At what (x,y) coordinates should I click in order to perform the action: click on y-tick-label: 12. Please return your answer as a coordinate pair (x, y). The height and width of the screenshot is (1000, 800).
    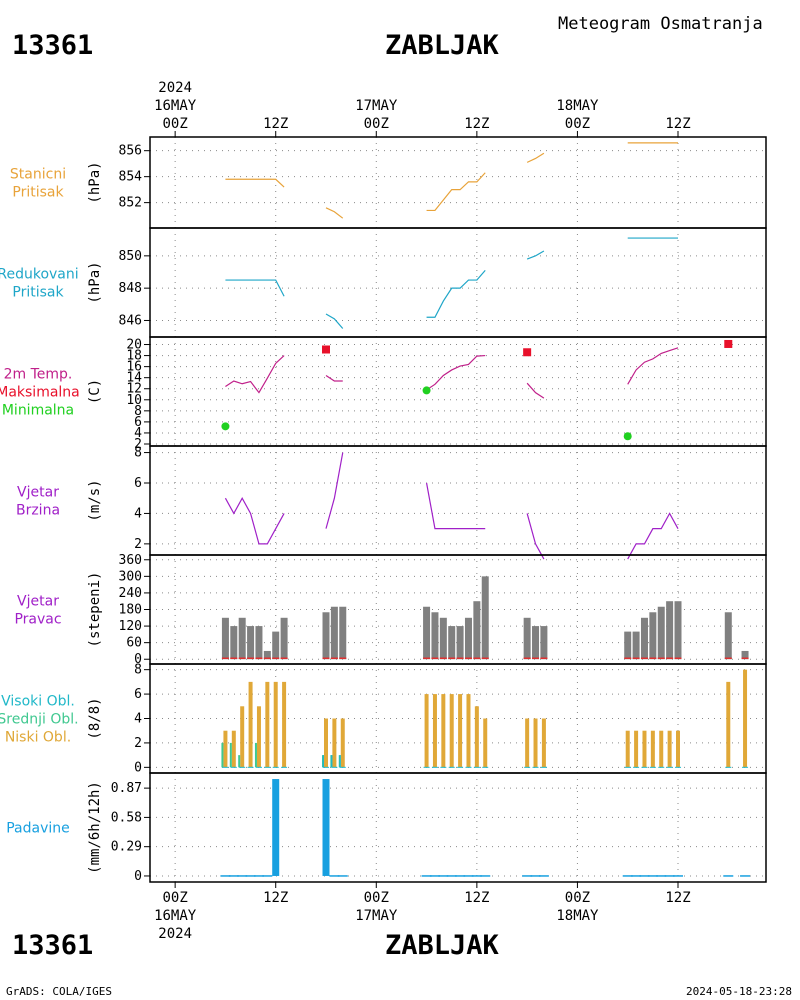
    Looking at the image, I should click on (134, 389).